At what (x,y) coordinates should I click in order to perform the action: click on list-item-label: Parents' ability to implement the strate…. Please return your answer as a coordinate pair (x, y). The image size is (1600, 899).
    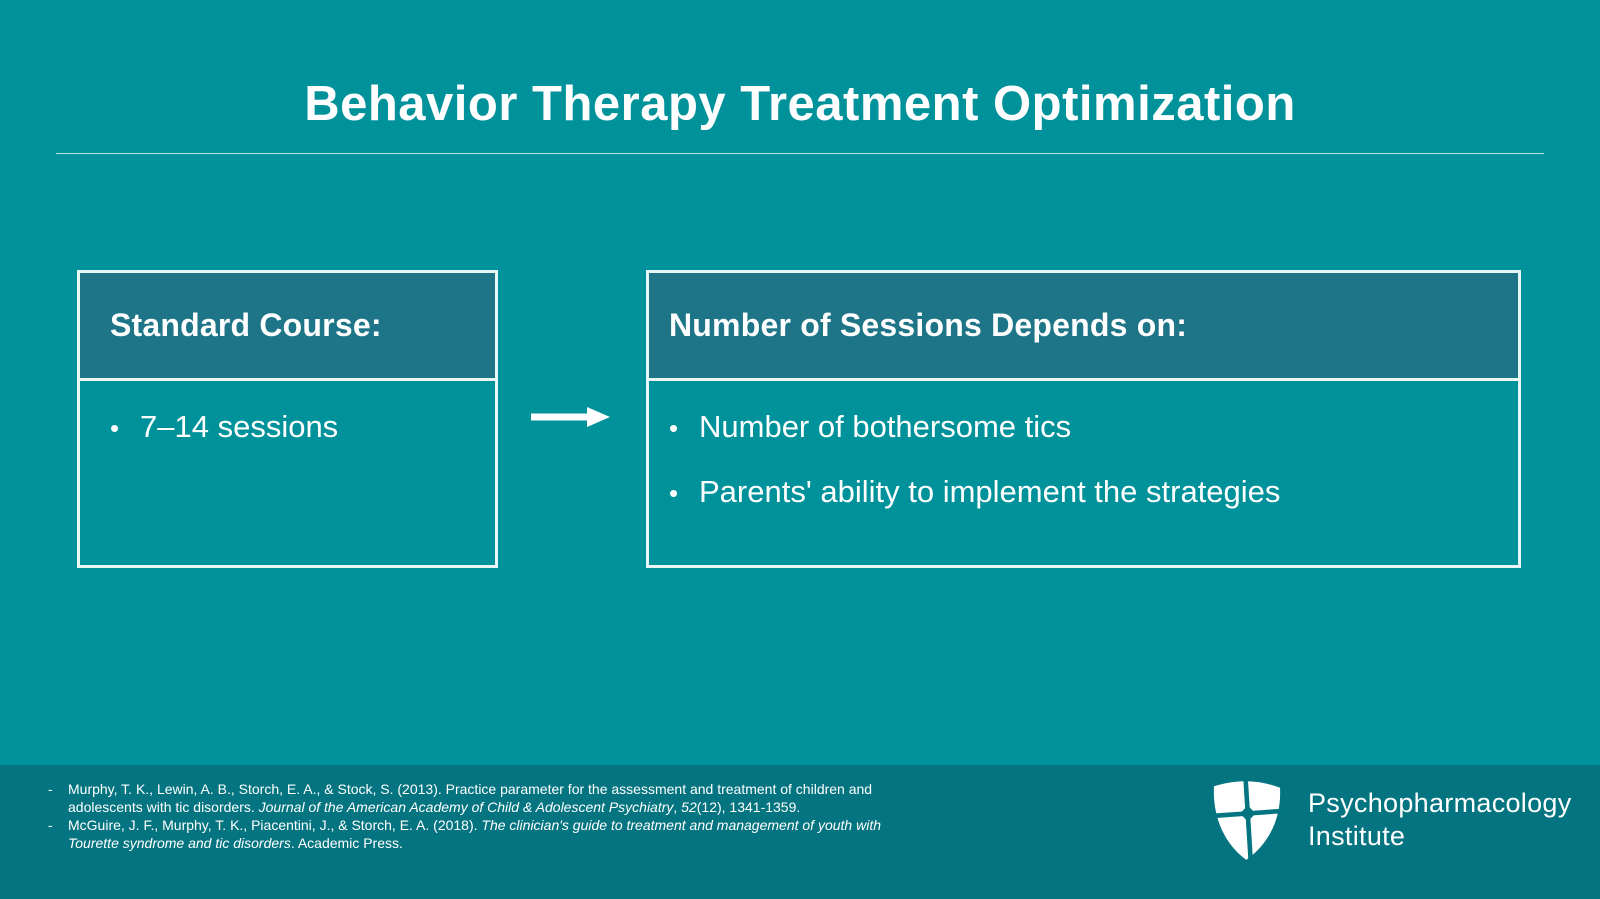
    Looking at the image, I should click on (990, 491).